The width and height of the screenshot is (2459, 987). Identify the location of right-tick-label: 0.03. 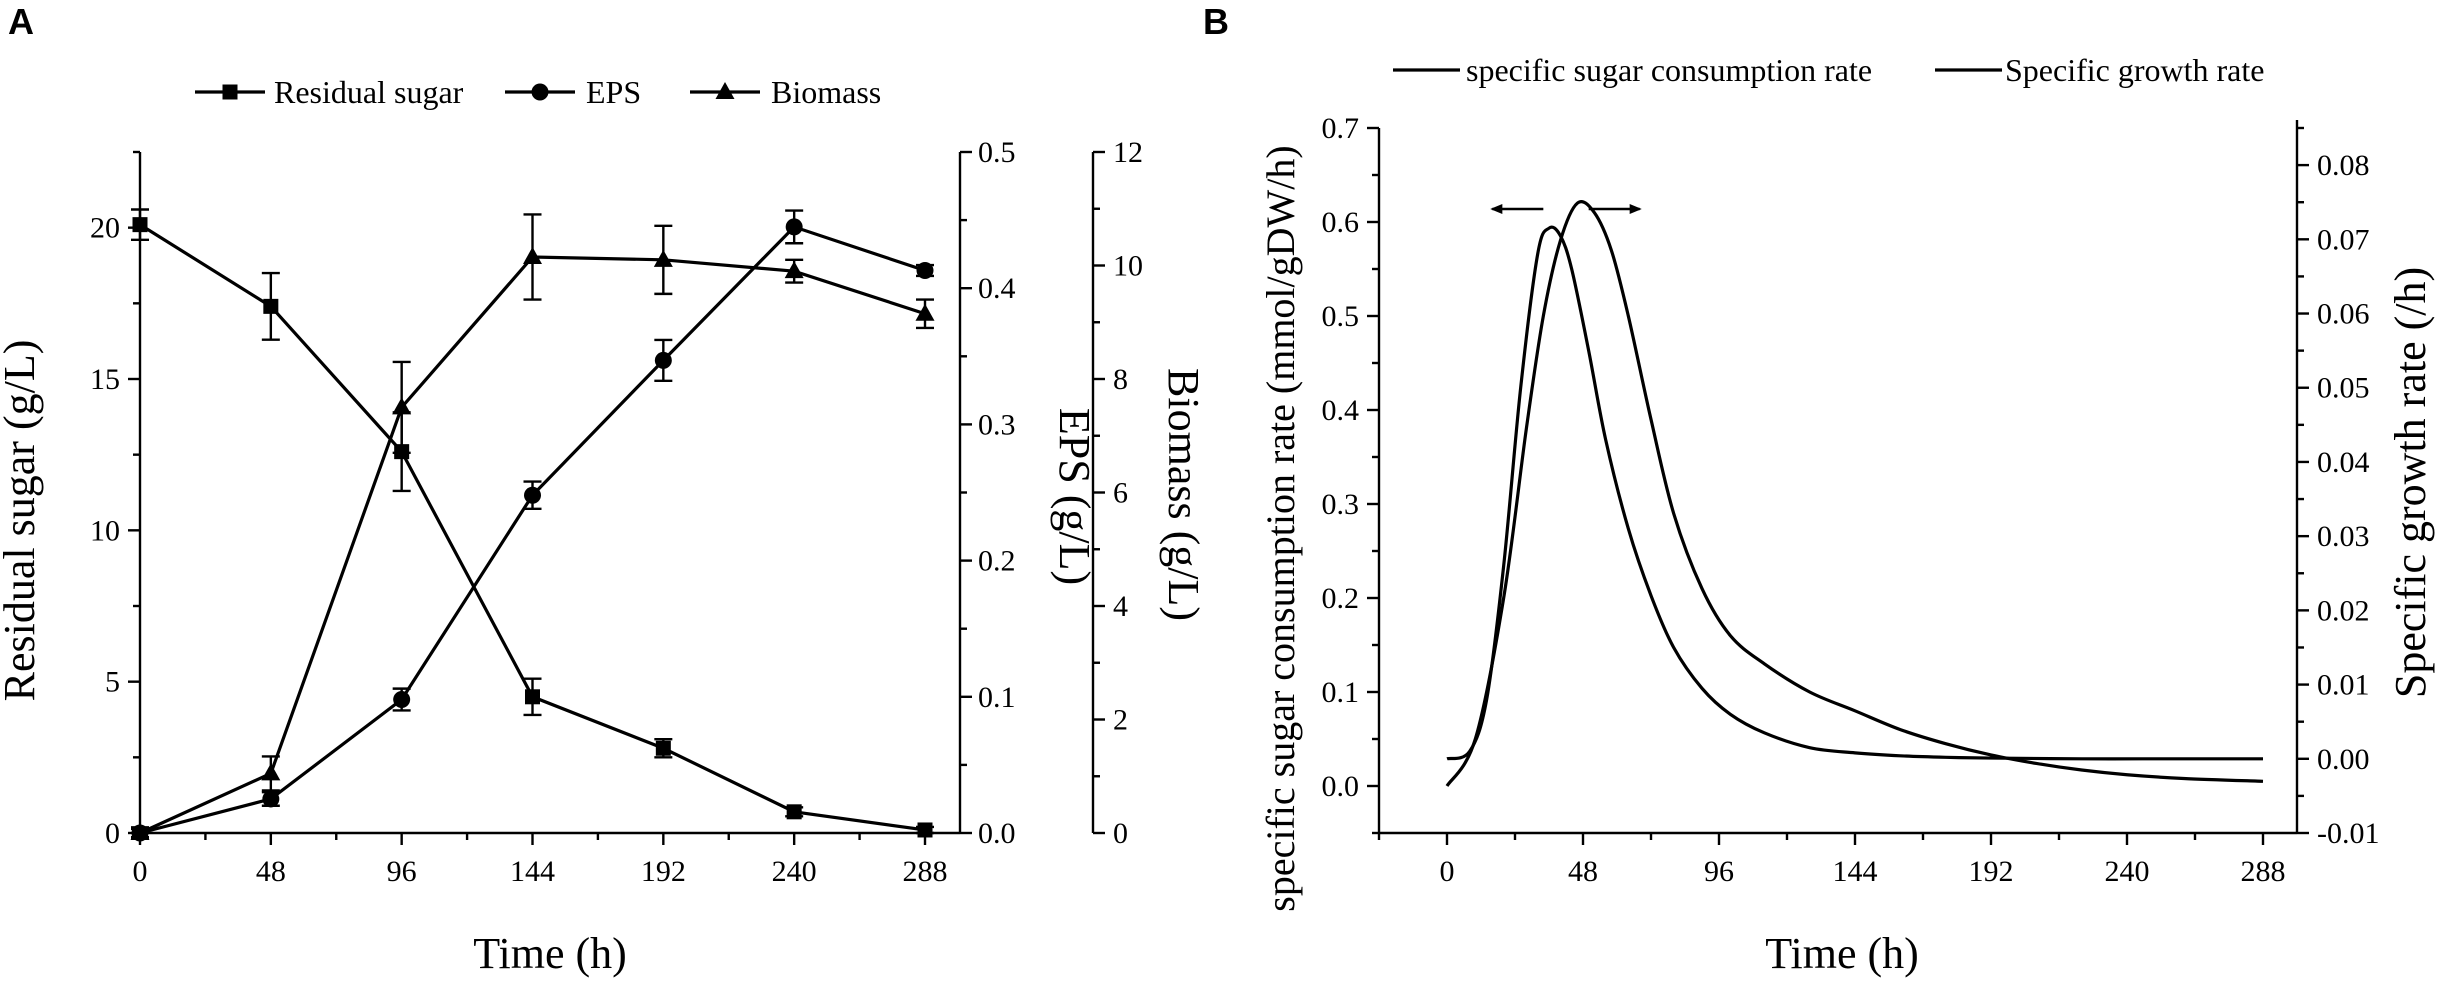
(2343, 536).